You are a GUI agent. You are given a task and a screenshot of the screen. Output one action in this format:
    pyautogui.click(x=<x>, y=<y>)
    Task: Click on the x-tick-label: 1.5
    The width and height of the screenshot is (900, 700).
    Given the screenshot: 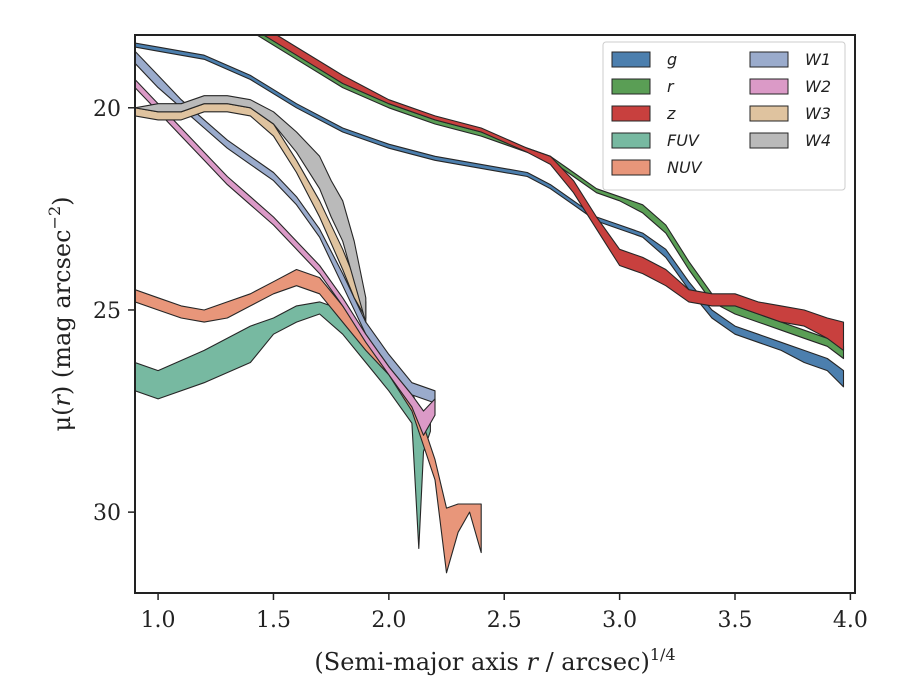 What is the action you would take?
    pyautogui.click(x=273, y=620)
    